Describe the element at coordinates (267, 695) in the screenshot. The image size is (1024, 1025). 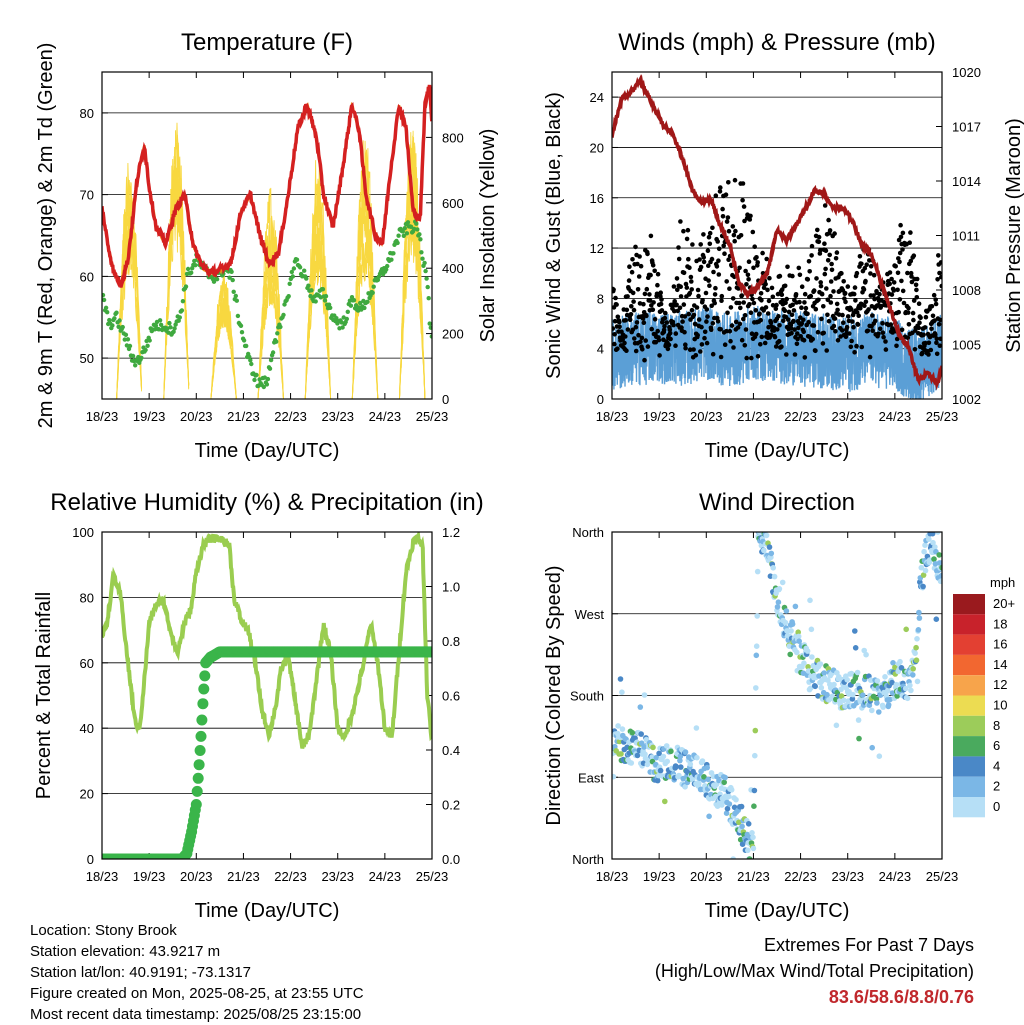
I see `humidity-plot-area` at that location.